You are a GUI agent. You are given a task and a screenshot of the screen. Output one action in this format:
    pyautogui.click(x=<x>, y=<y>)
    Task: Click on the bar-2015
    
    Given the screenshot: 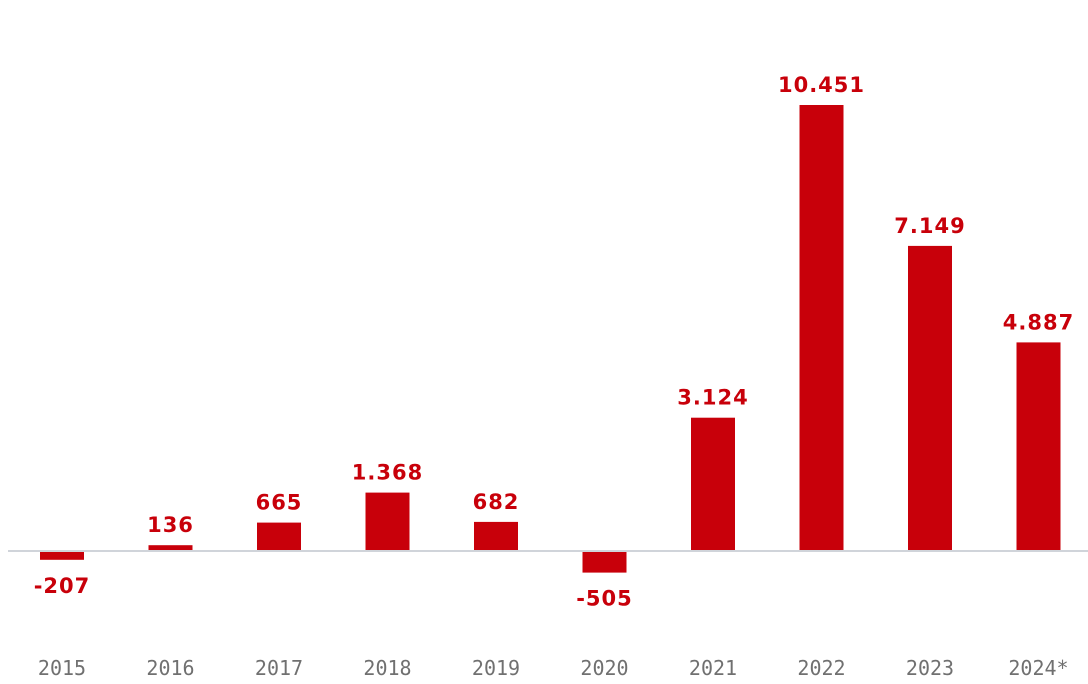 What is the action you would take?
    pyautogui.click(x=62, y=555)
    